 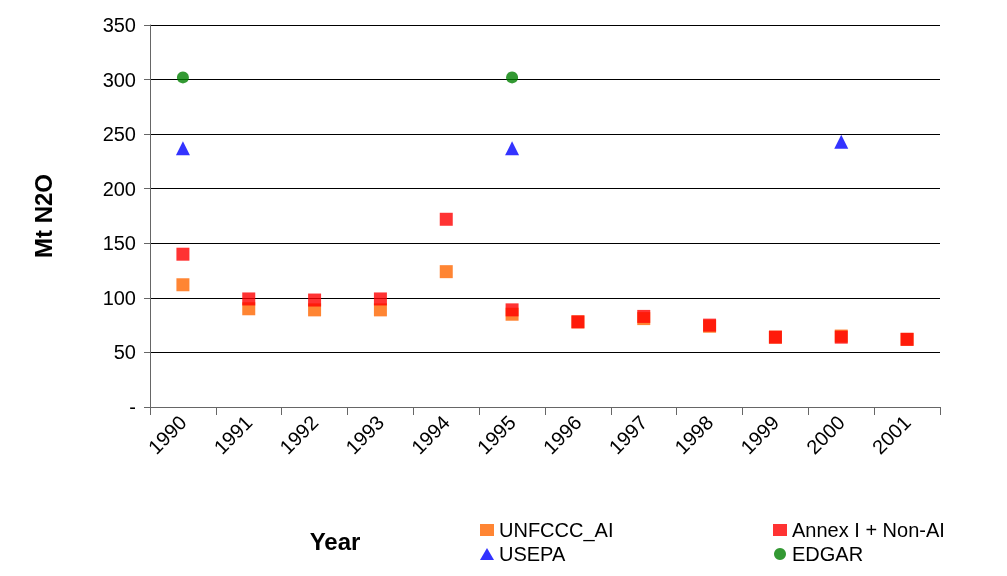 I want to click on legend-label: EDGAR, so click(x=828, y=554).